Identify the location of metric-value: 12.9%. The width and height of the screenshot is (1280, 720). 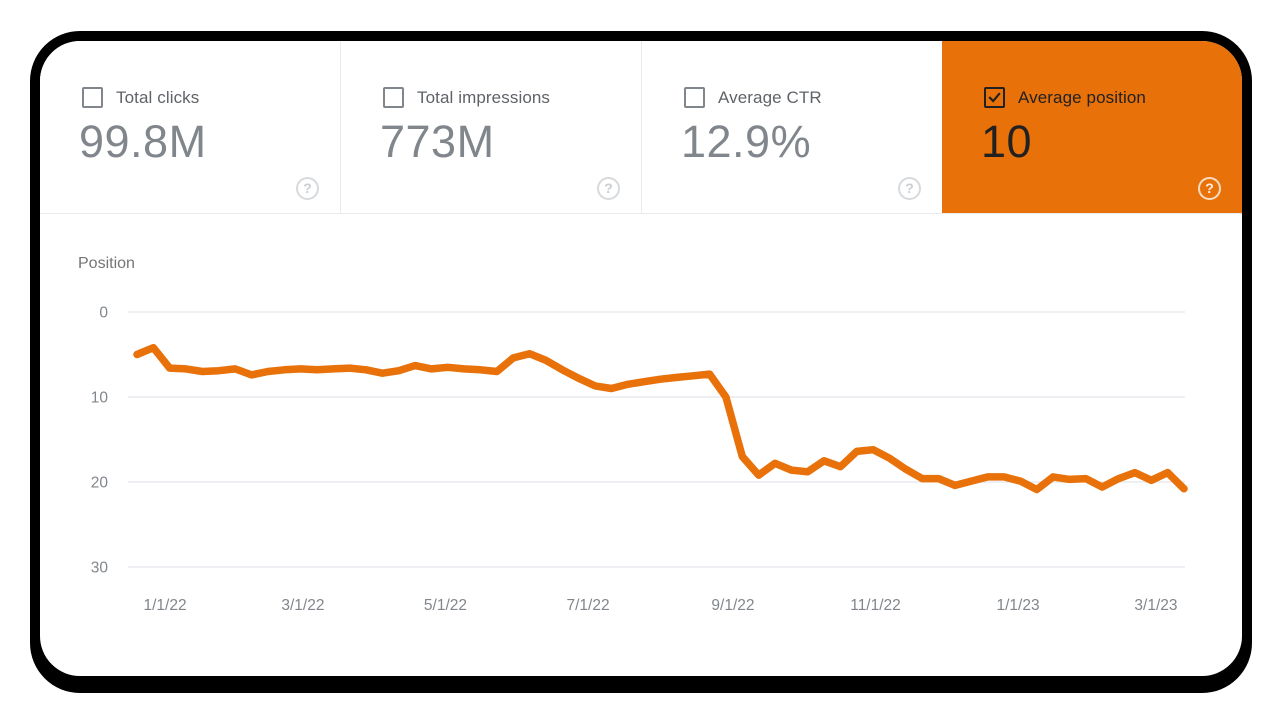
(746, 141).